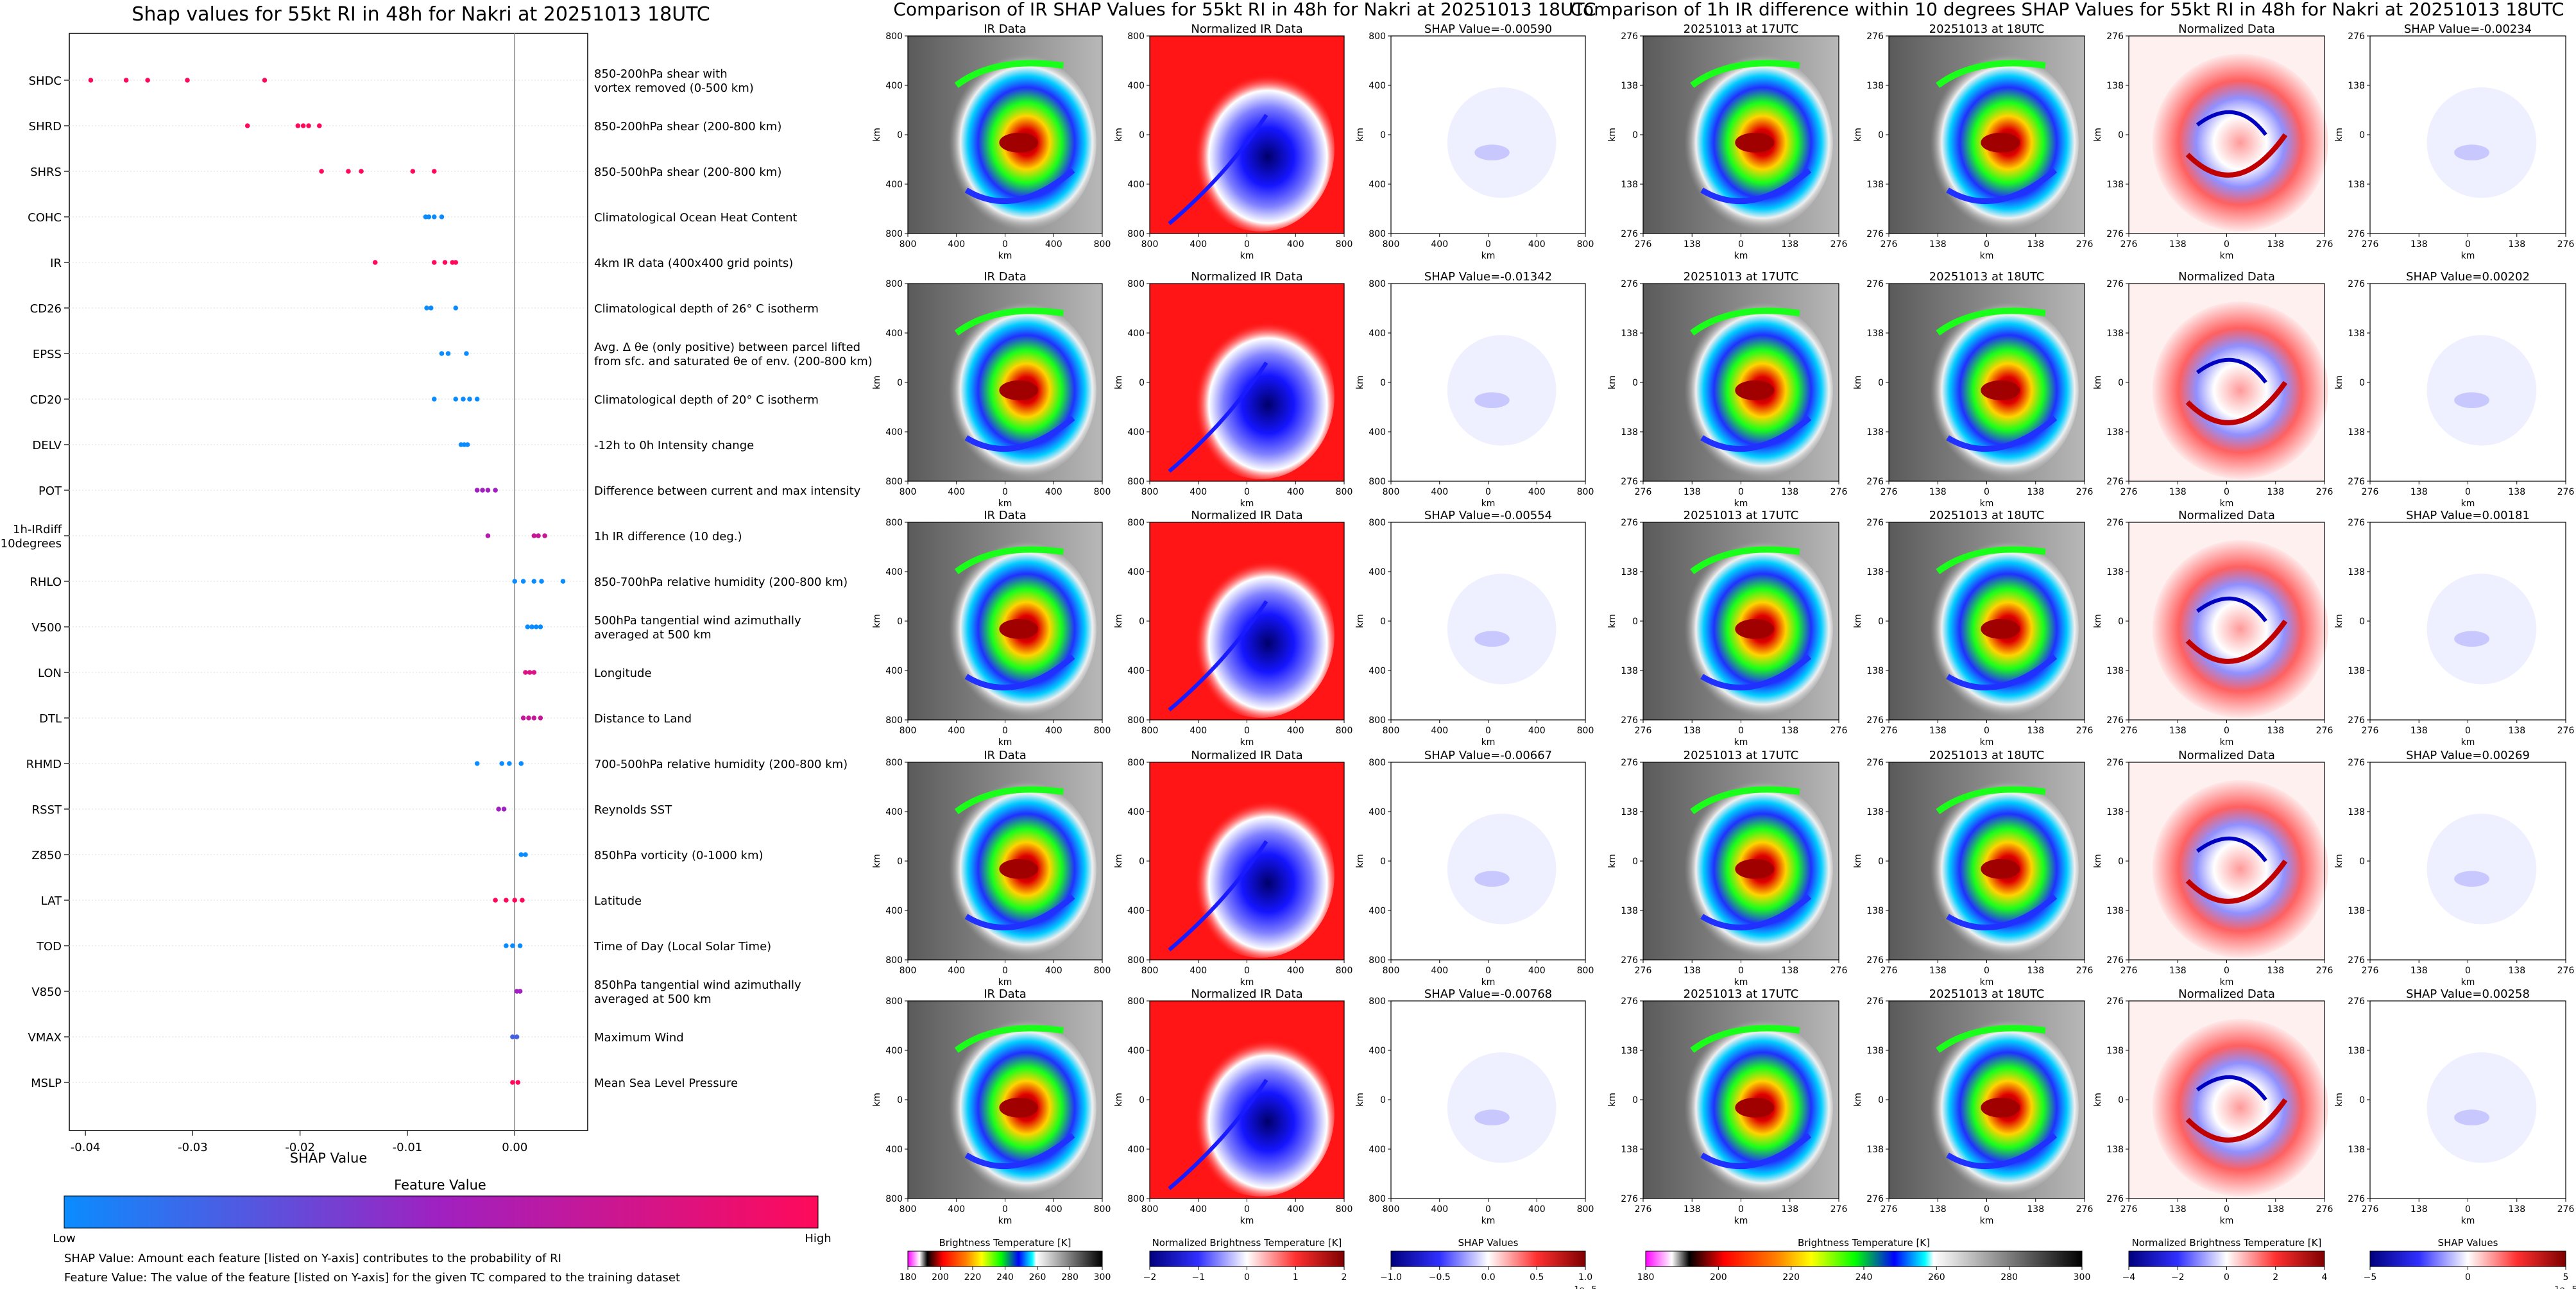 The width and height of the screenshot is (2576, 1289). What do you see at coordinates (2468, 277) in the screenshot?
I see `panel-title: SHAP Value=0.00202` at bounding box center [2468, 277].